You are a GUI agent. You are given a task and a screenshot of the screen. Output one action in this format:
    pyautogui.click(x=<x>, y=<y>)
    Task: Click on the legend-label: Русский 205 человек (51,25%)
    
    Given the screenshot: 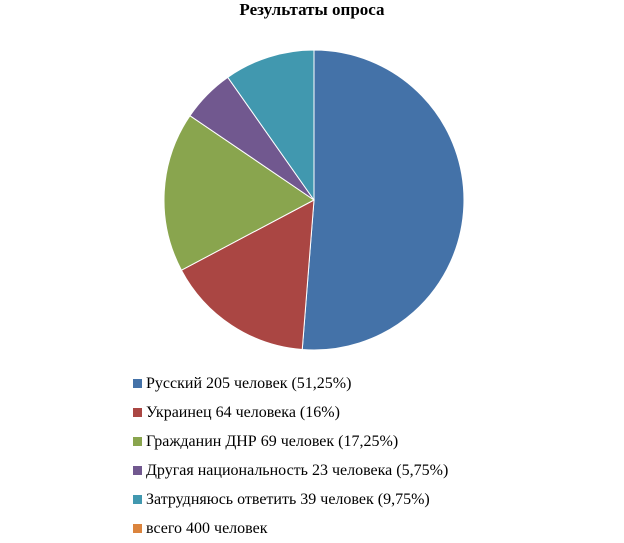 What is the action you would take?
    pyautogui.click(x=249, y=383)
    